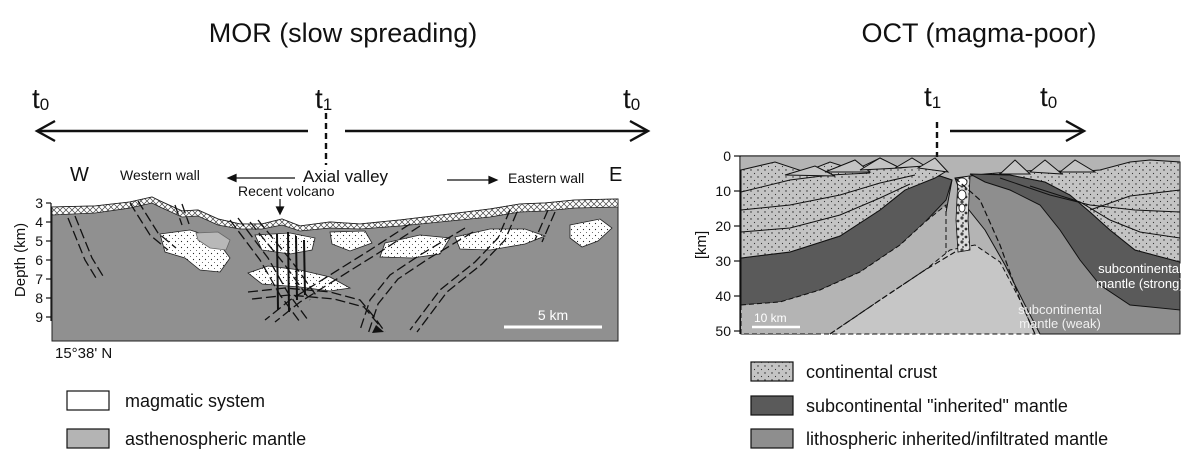  I want to click on legend-label-asthenospheric: asthenospheric mantle, so click(215, 439).